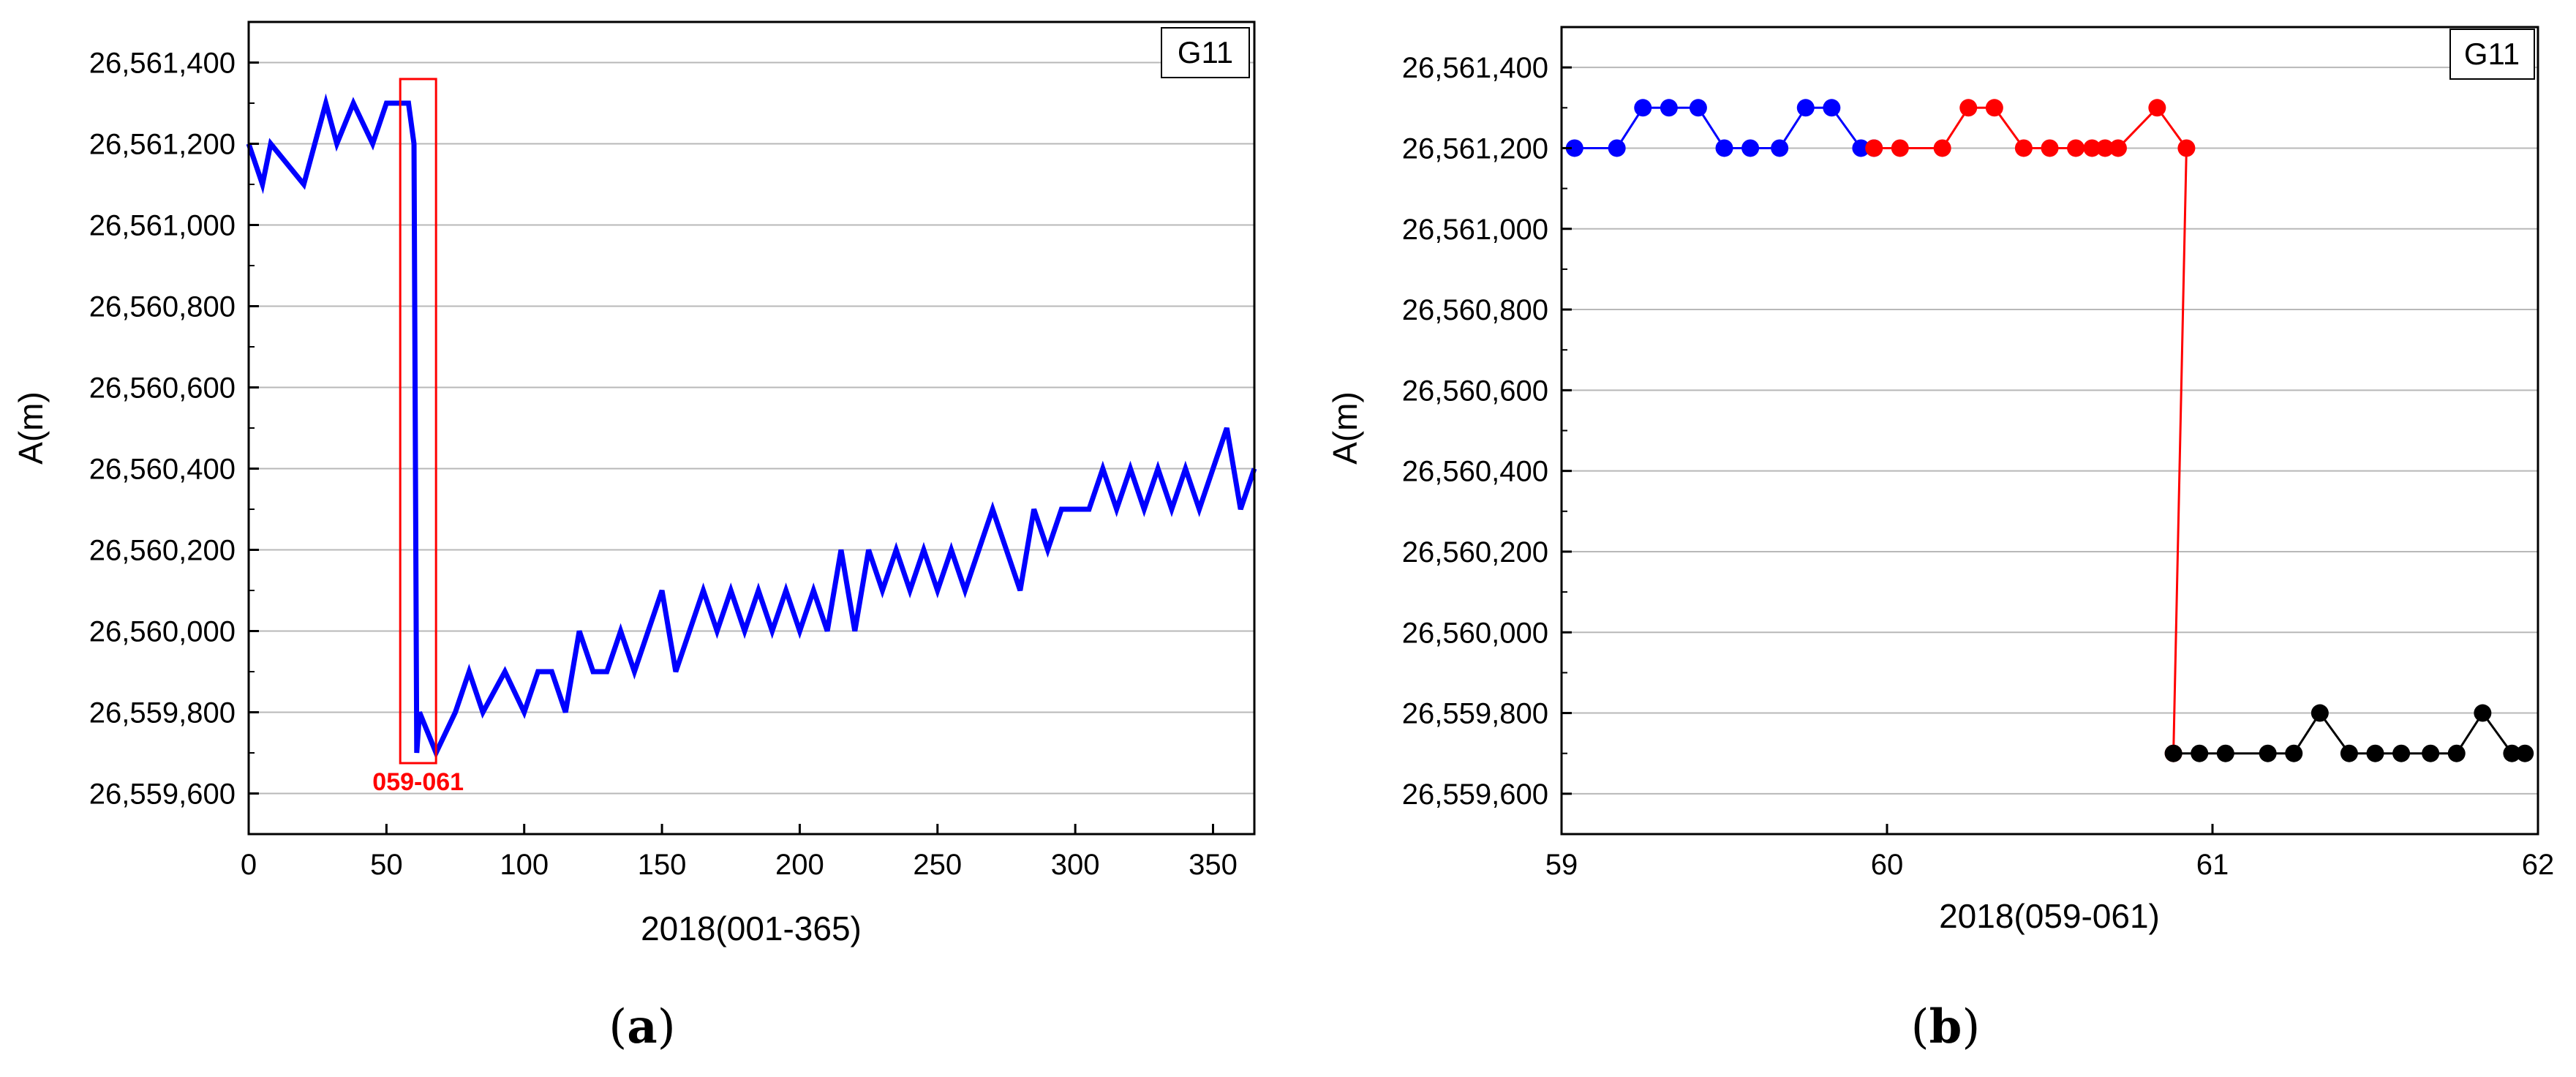 This screenshot has width=2576, height=1077. What do you see at coordinates (418, 782) in the screenshot?
I see `highlight-label: 059-061` at bounding box center [418, 782].